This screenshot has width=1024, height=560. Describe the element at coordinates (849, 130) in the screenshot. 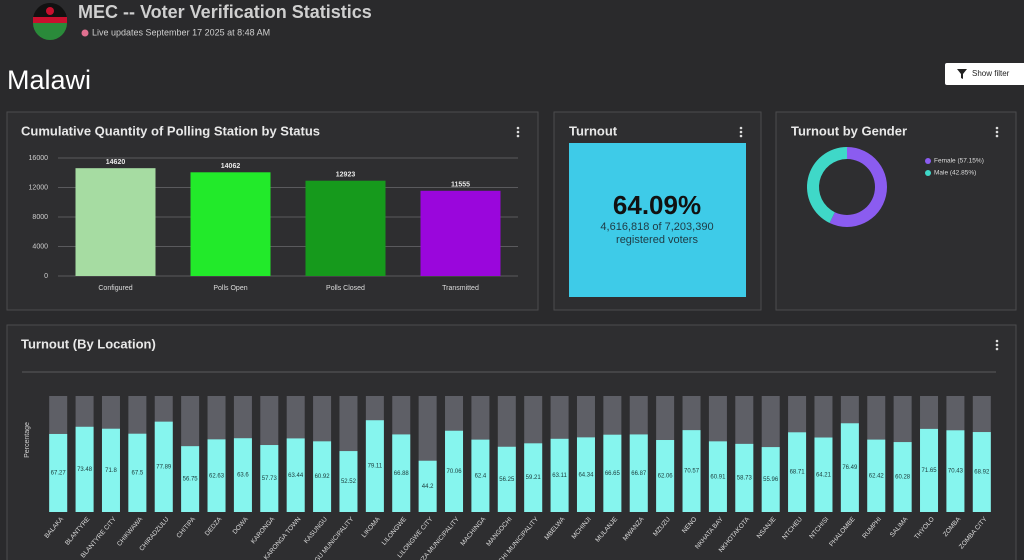

I see `chart-title: Turnout by Gender` at that location.